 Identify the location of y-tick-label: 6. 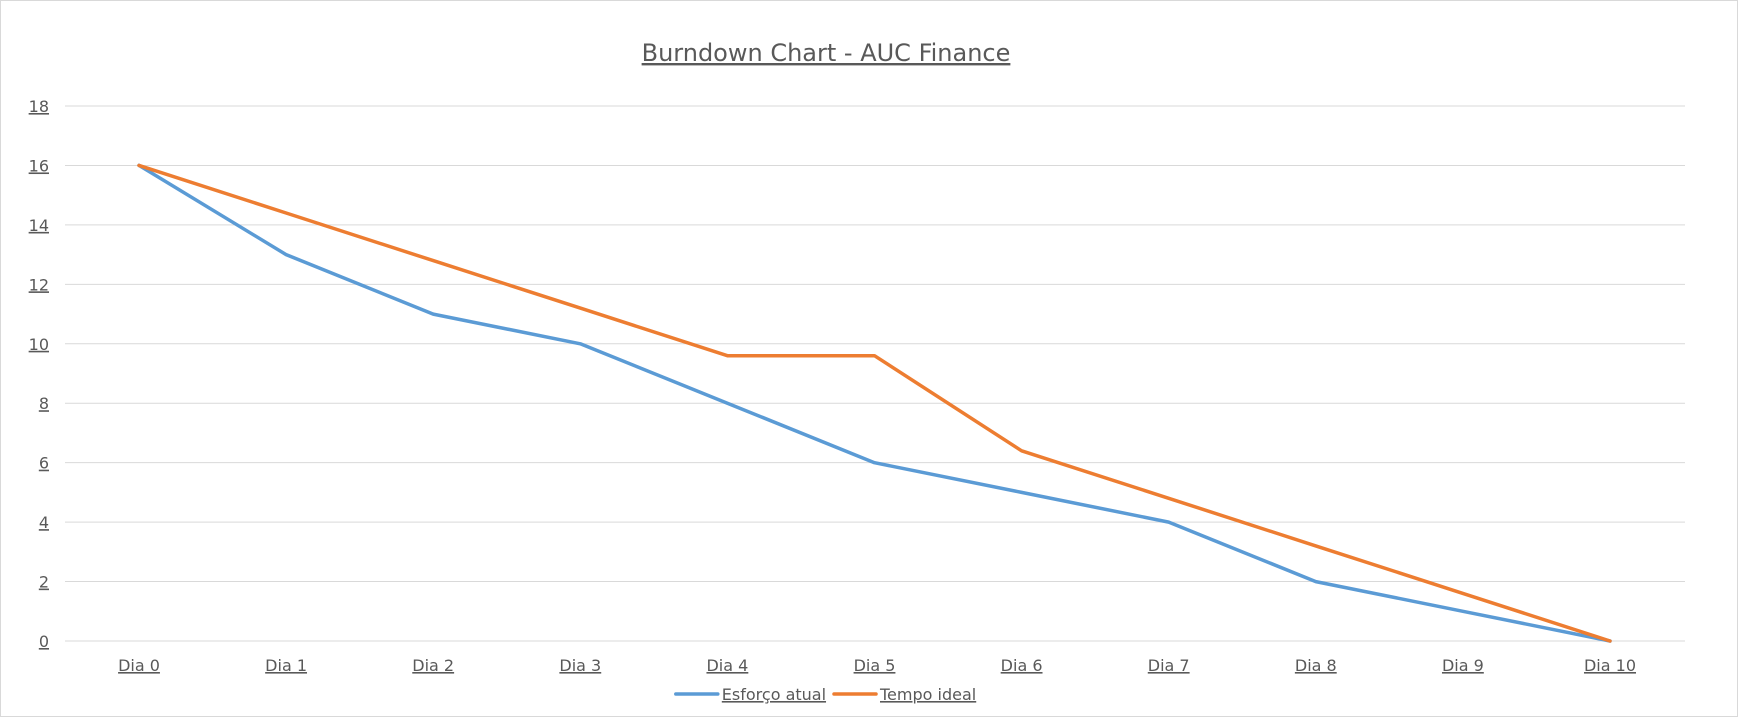
(44, 463).